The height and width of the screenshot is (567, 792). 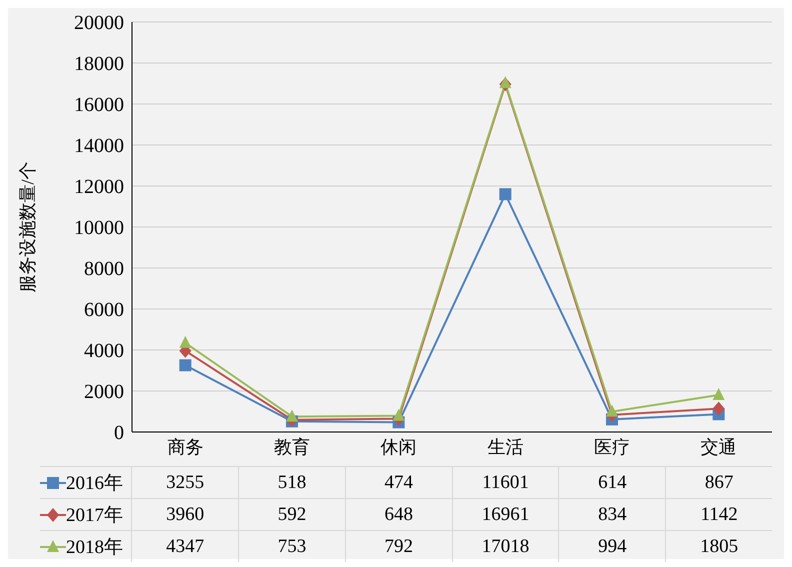 I want to click on x-tick-label: 交通, so click(x=718, y=446).